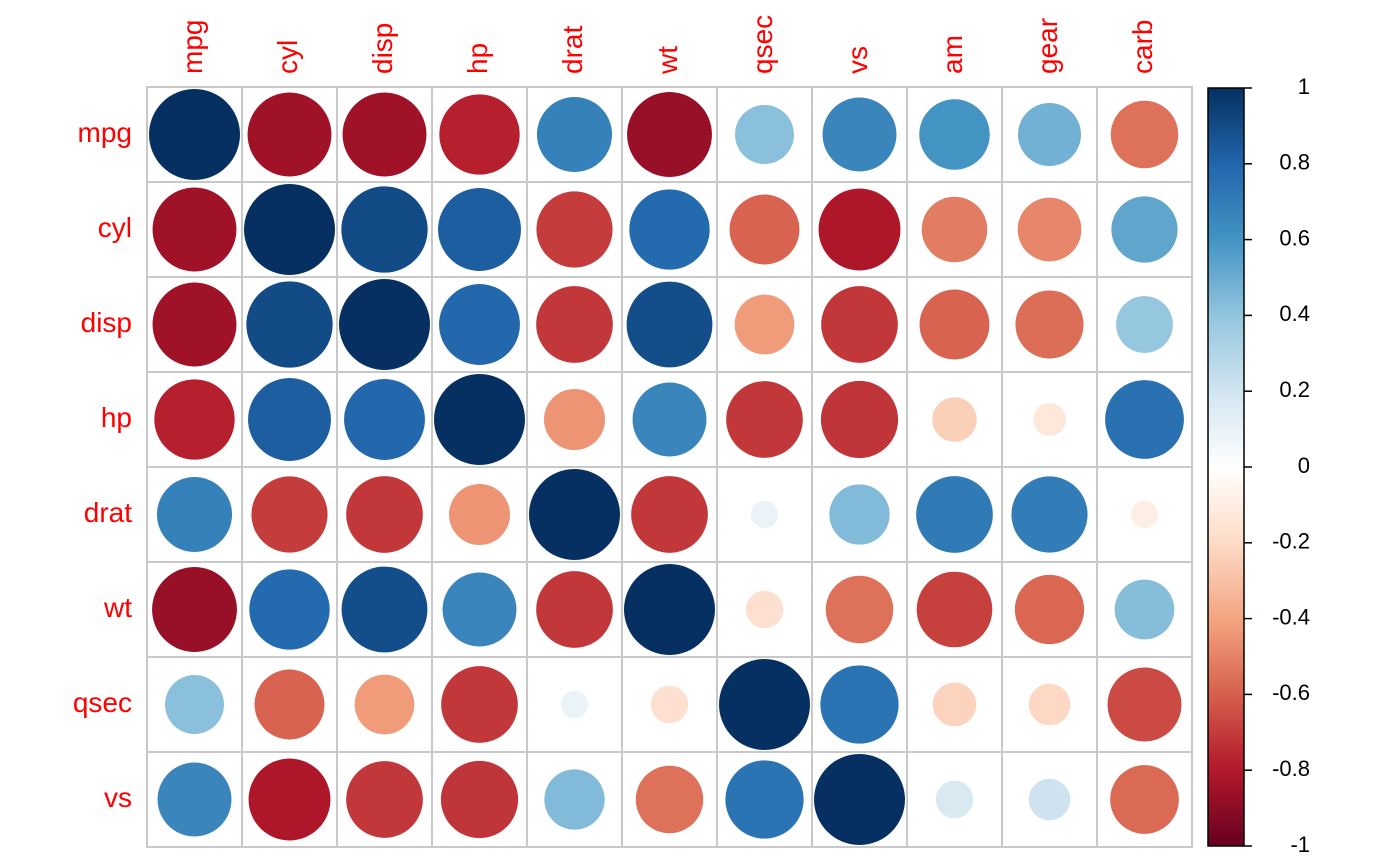 This screenshot has width=1400, height=866. I want to click on correlation-circle-wt-hp, so click(479, 609).